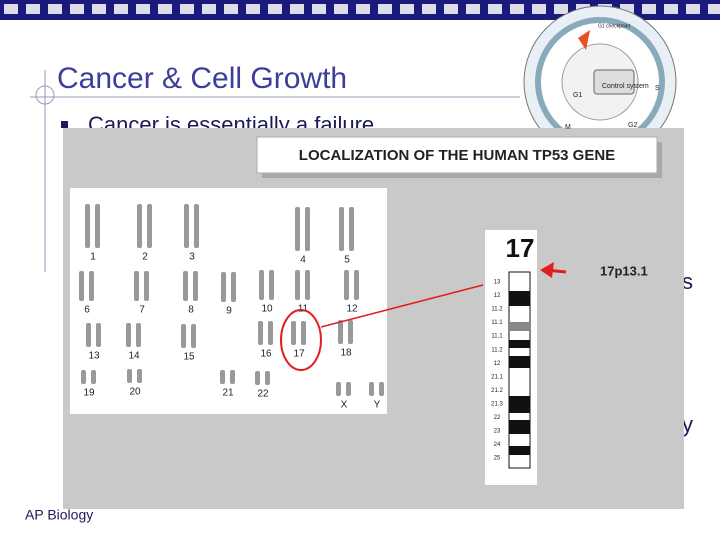 Image resolution: width=720 pixels, height=540 pixels. What do you see at coordinates (266, 354) in the screenshot?
I see `karyotype-label: 16` at bounding box center [266, 354].